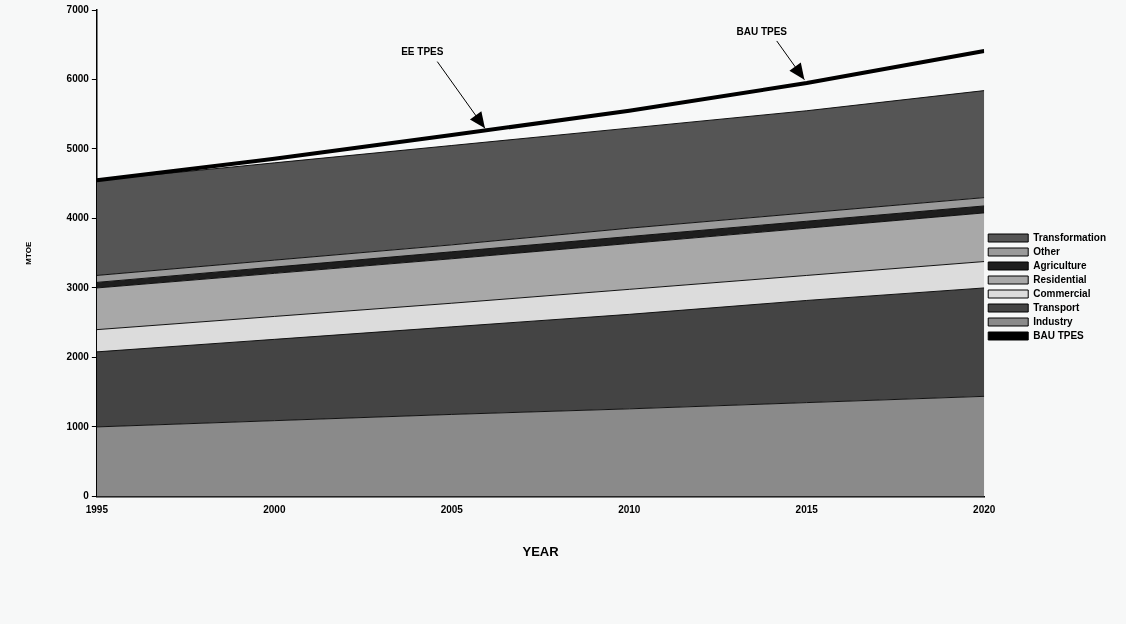  Describe the element at coordinates (78, 9) in the screenshot. I see `y-tick-label: 7000` at that location.